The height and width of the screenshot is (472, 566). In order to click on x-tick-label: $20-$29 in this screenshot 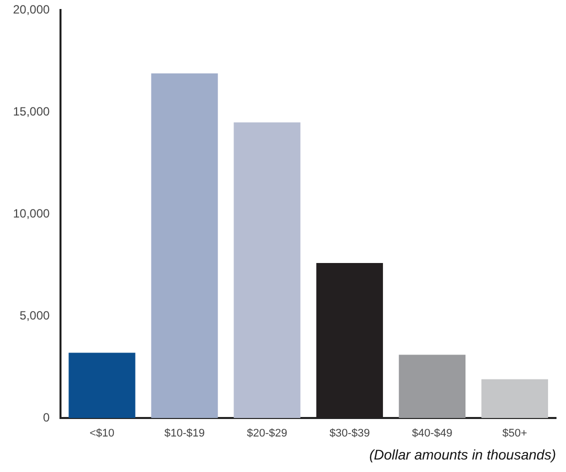, I will do `click(267, 434)`.